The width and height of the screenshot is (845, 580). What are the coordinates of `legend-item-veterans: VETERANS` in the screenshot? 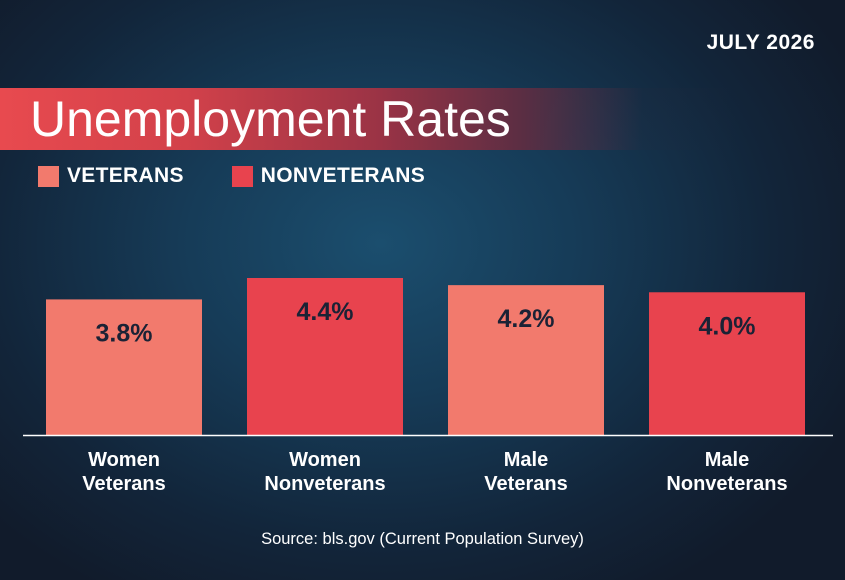 It's located at (111, 176).